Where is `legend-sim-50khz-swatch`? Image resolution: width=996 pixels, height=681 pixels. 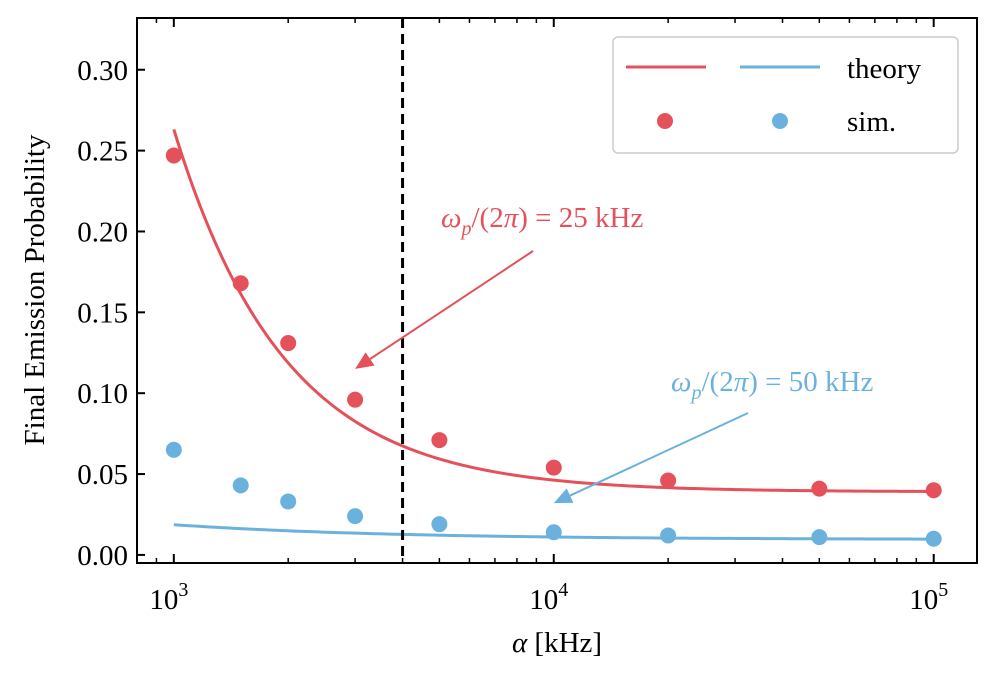
legend-sim-50khz-swatch is located at coordinates (780, 121).